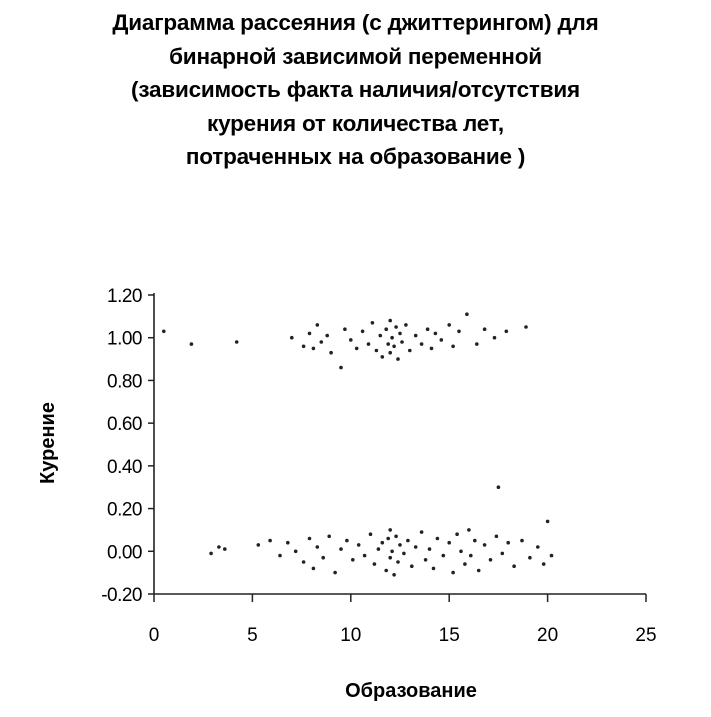  Describe the element at coordinates (124, 510) in the screenshot. I see `y-tick-label: 0.20` at that location.